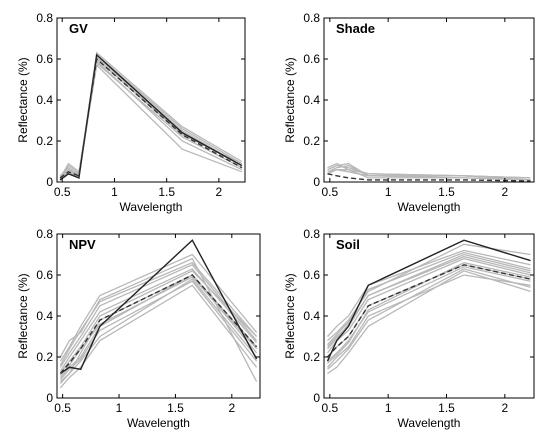 The height and width of the screenshot is (443, 560). What do you see at coordinates (429, 100) in the screenshot?
I see `axes-frame` at bounding box center [429, 100].